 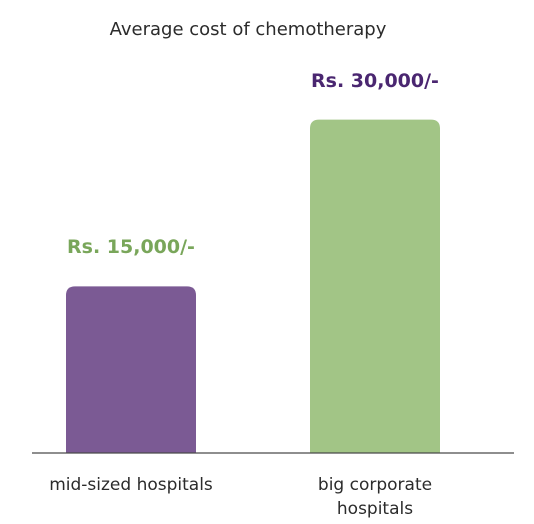 I want to click on category-label-1: mid-sized hospitals, so click(x=131, y=485).